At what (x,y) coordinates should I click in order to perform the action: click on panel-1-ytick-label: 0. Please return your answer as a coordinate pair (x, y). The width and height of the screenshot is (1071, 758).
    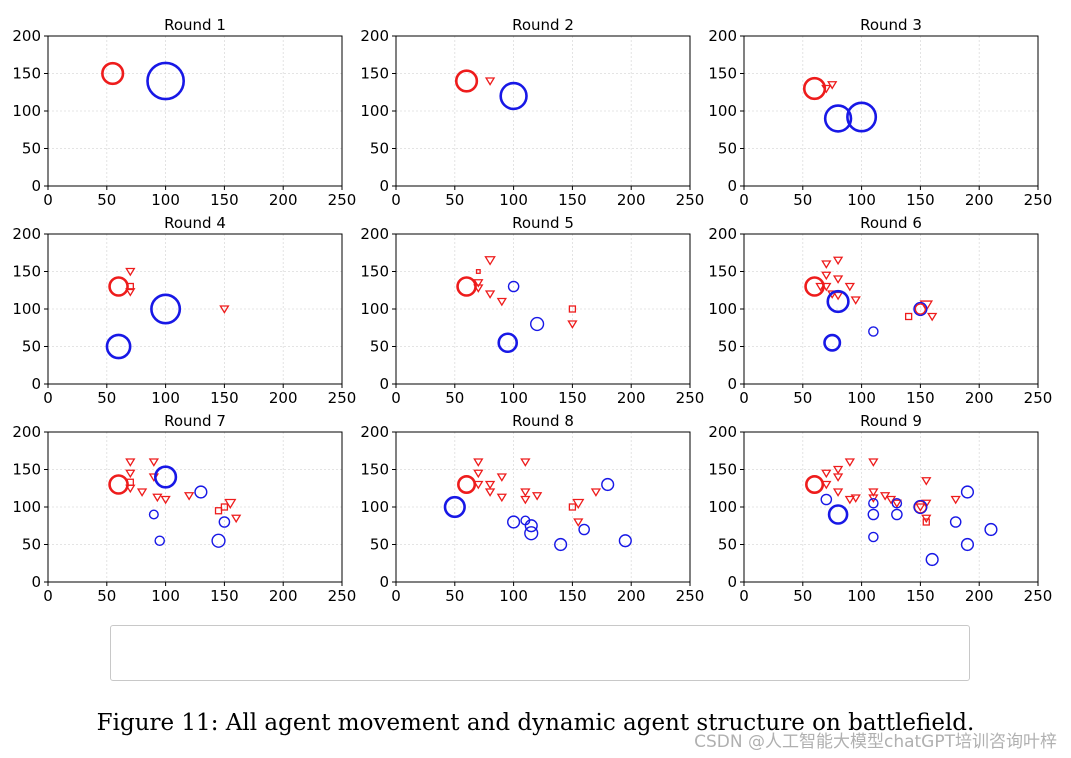
    Looking at the image, I should click on (36, 186).